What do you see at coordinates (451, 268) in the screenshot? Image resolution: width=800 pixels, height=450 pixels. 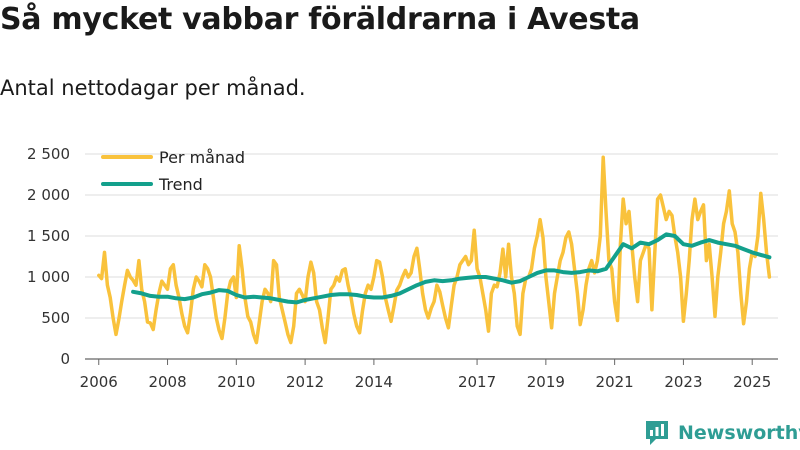 I see `series-line-trend` at bounding box center [451, 268].